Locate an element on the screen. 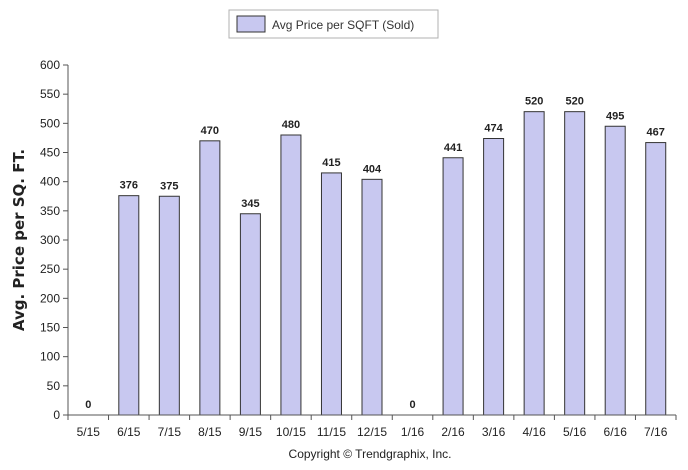  y-tick-label: 0 is located at coordinates (56, 415).